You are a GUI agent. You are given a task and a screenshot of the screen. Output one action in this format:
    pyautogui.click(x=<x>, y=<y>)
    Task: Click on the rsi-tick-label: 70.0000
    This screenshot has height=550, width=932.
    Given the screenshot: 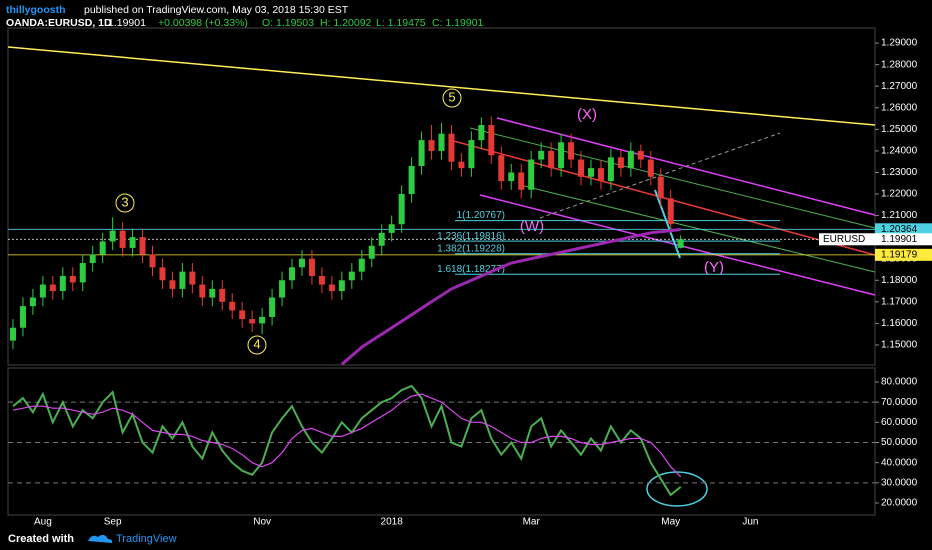 What is the action you would take?
    pyautogui.click(x=899, y=402)
    